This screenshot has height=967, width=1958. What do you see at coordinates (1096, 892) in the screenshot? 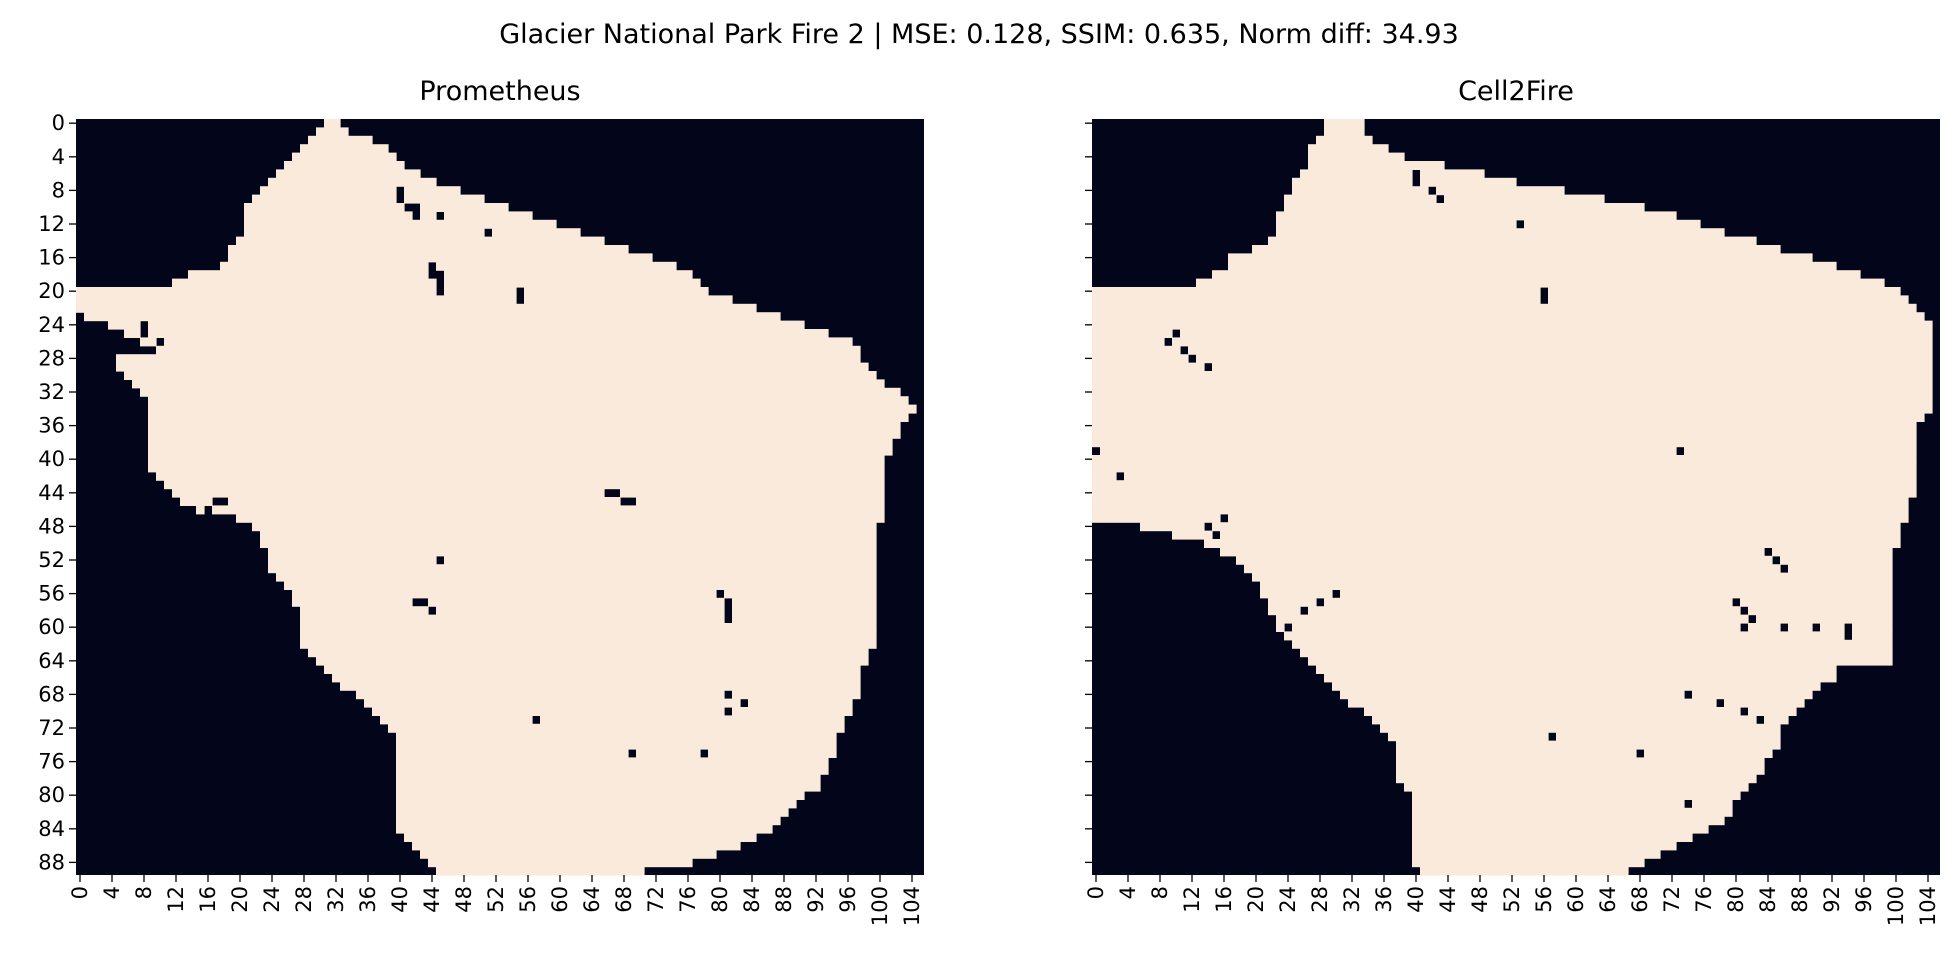
I see `x-tick-label: 0` at bounding box center [1096, 892].